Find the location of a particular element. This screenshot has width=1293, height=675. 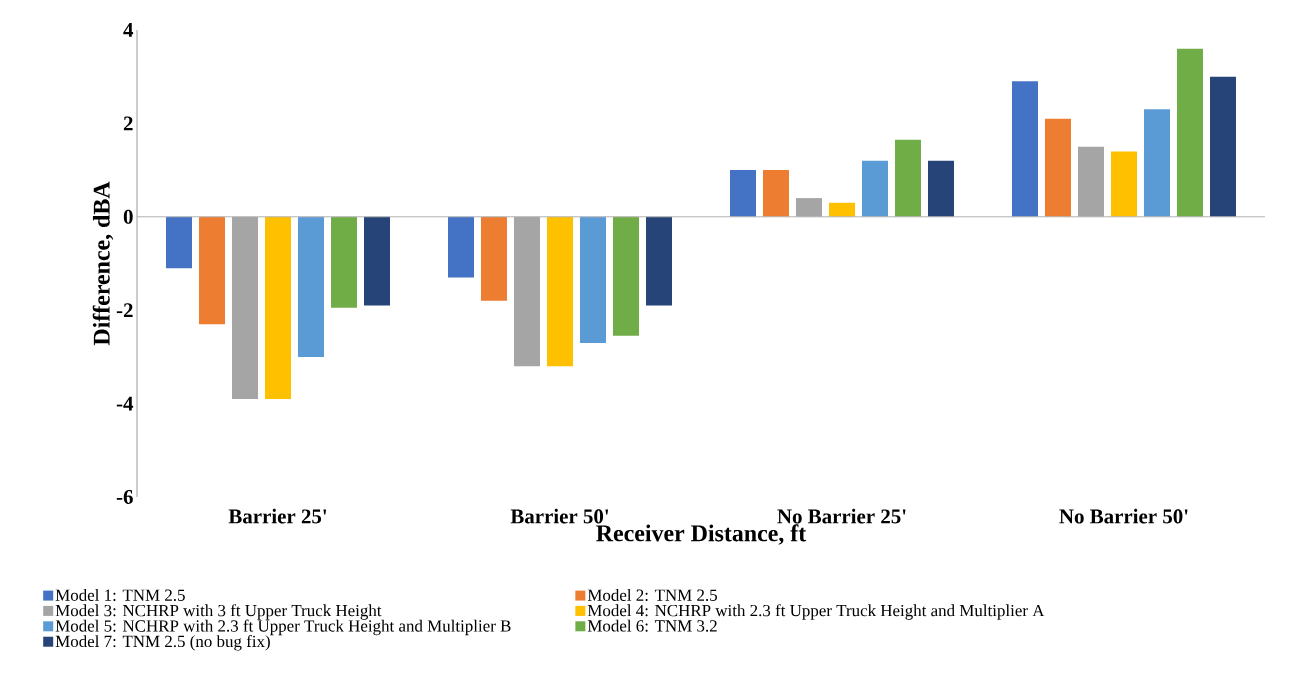

y-tick-label: -2 is located at coordinates (124, 310).